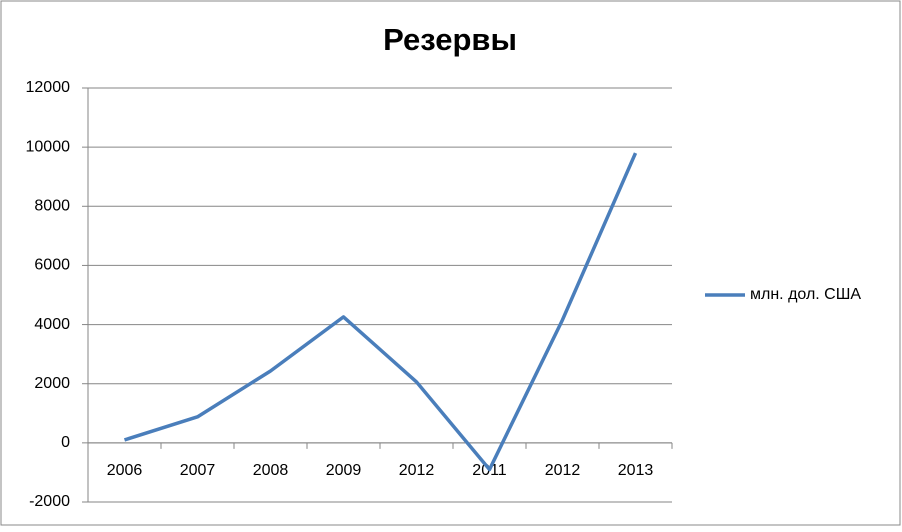 The width and height of the screenshot is (902, 532). I want to click on x-tick-label: 2008, so click(271, 470).